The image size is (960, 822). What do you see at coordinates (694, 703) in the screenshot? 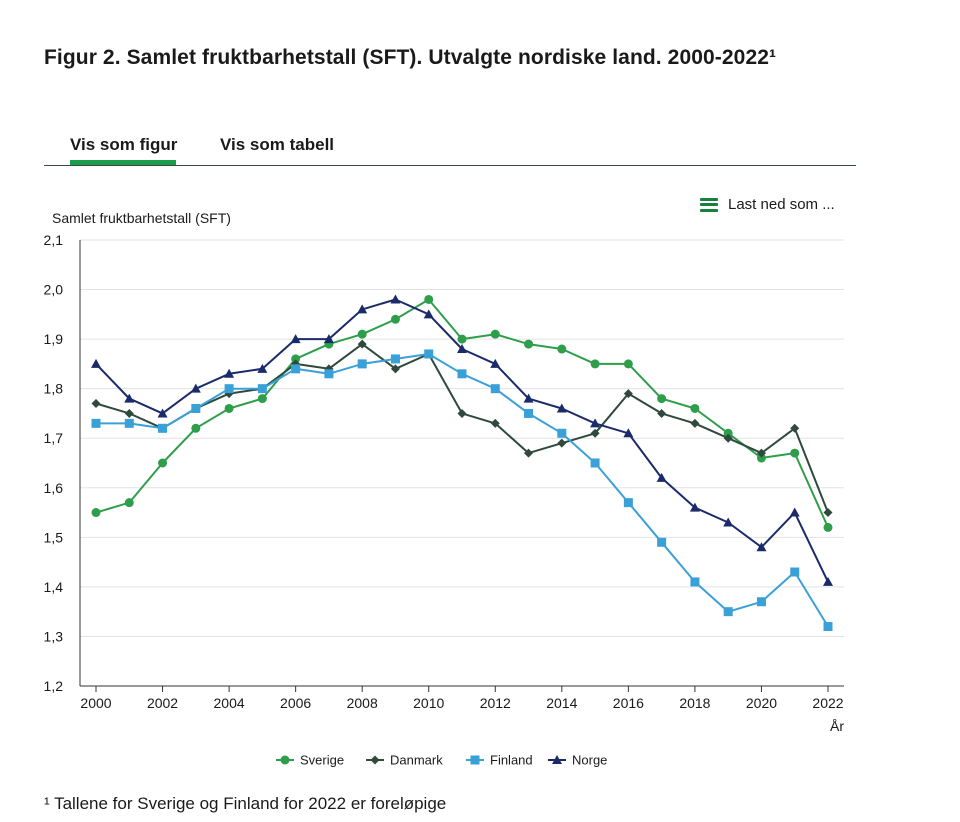
I see `x-tick-label: 2018` at bounding box center [694, 703].